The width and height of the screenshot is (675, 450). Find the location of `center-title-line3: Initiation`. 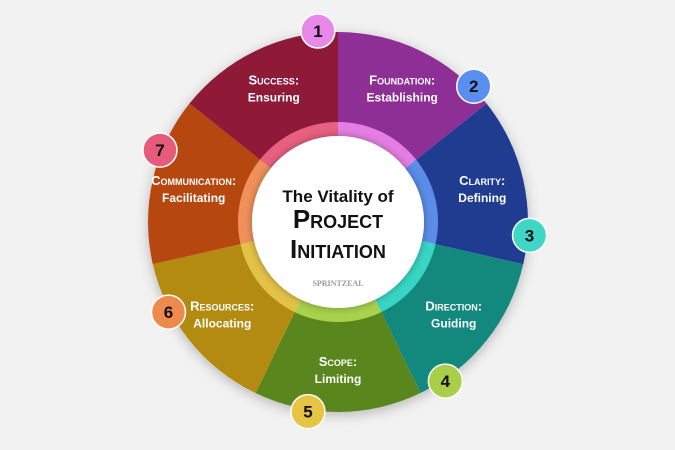

center-title-line3: Initiation is located at coordinates (338, 249).